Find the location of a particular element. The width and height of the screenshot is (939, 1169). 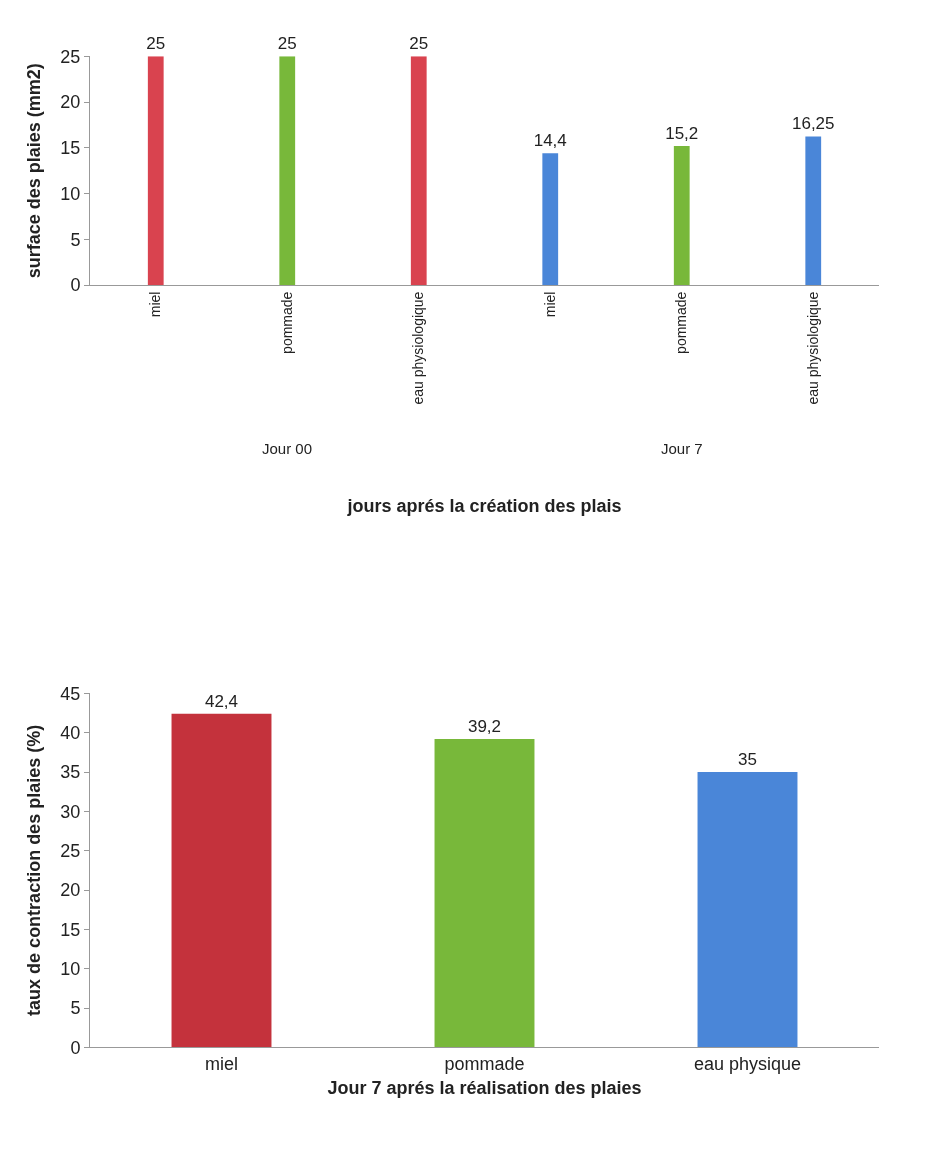

x-tick-label: eau physique is located at coordinates (747, 1063).